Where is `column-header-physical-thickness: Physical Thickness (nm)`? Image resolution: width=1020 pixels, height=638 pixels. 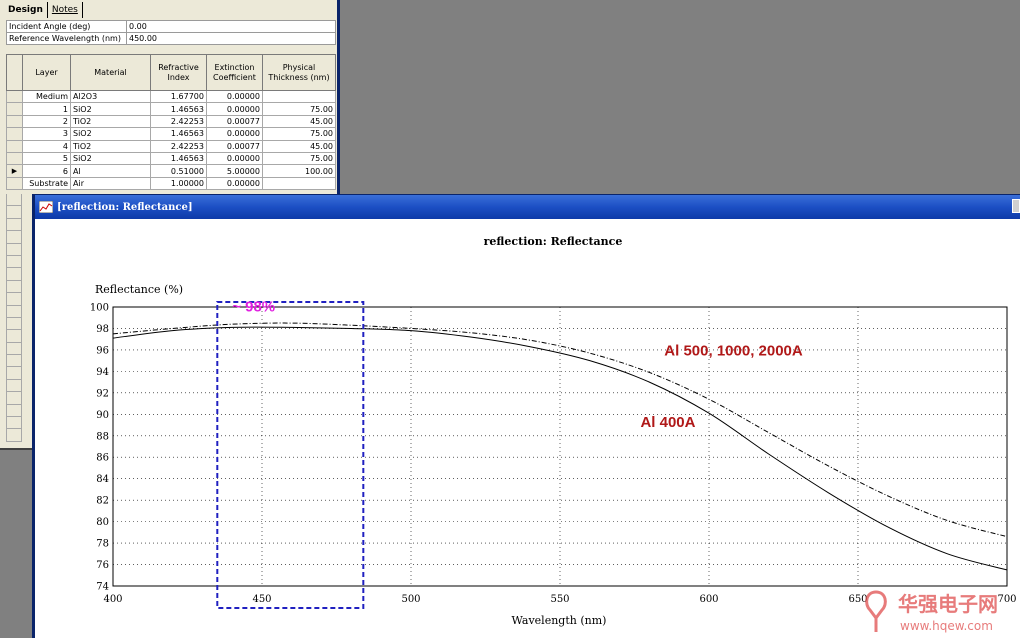 column-header-physical-thickness: Physical Thickness (nm) is located at coordinates (299, 72).